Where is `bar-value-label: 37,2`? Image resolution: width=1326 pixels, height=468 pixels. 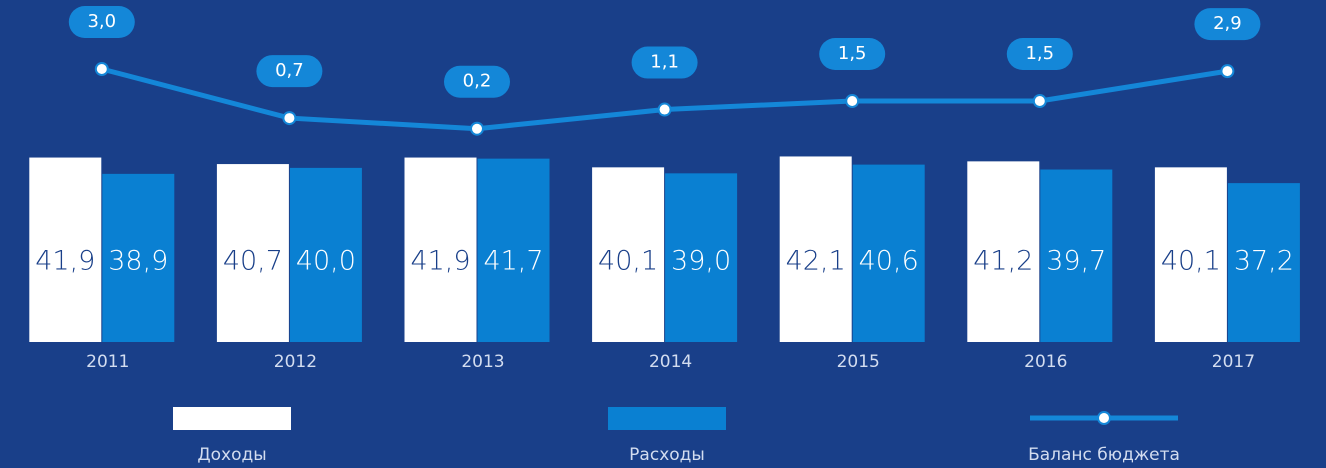 bar-value-label: 37,2 is located at coordinates (1264, 261).